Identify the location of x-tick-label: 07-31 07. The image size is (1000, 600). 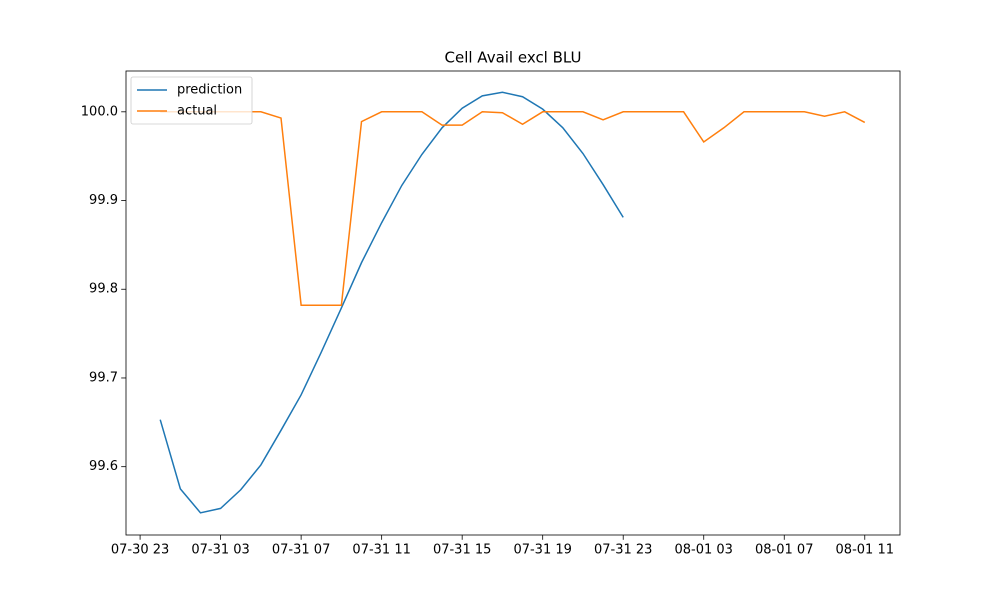
(301, 550).